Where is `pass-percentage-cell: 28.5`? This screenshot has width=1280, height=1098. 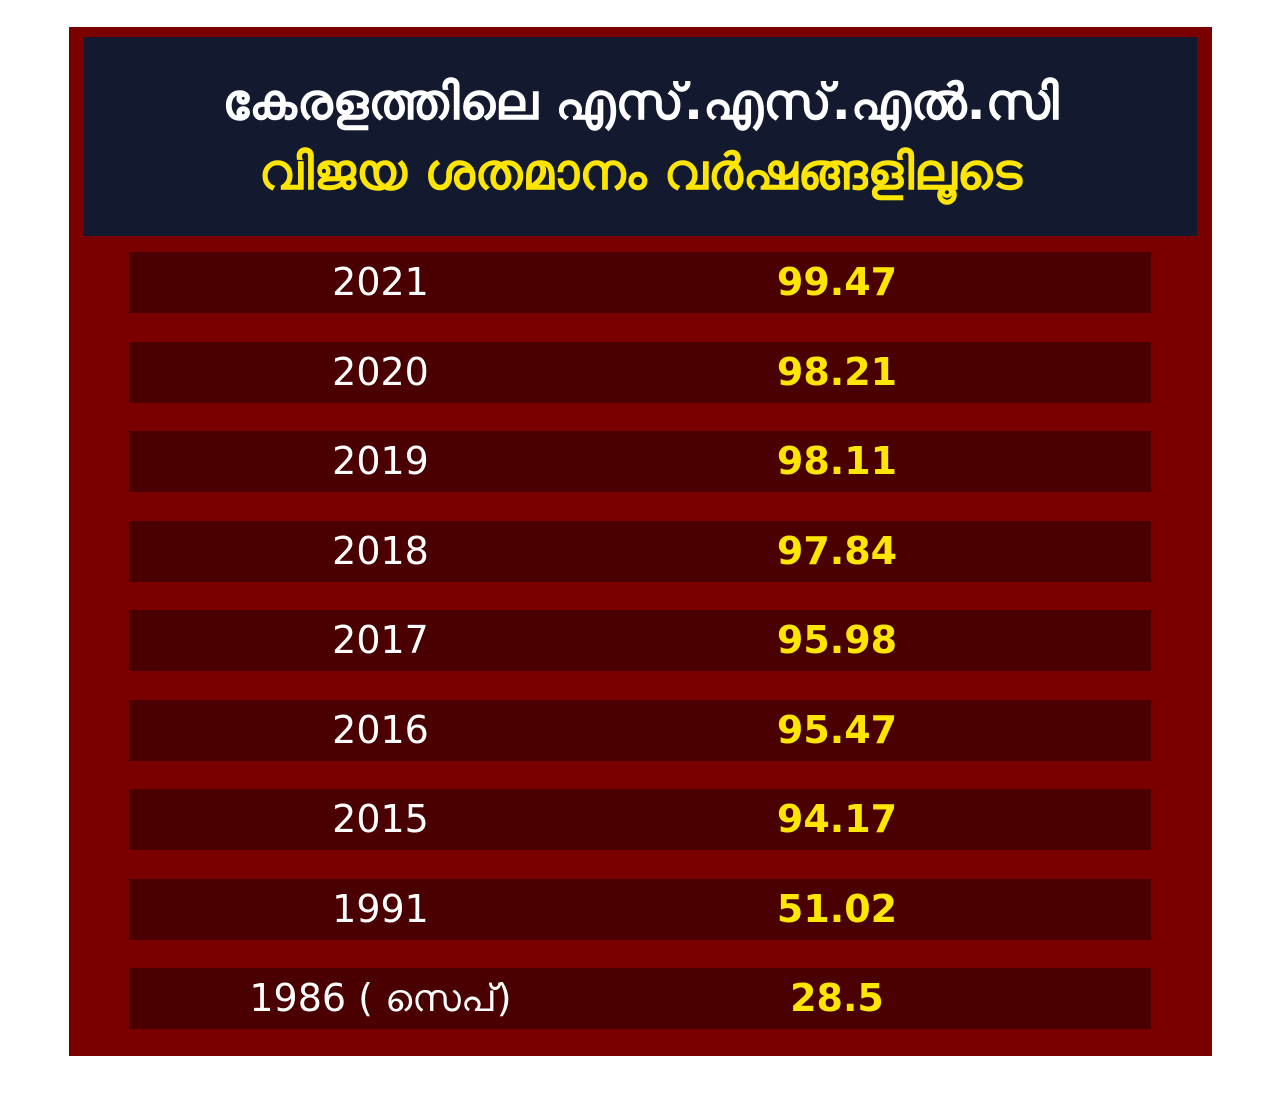
pass-percentage-cell: 28.5 is located at coordinates (837, 998).